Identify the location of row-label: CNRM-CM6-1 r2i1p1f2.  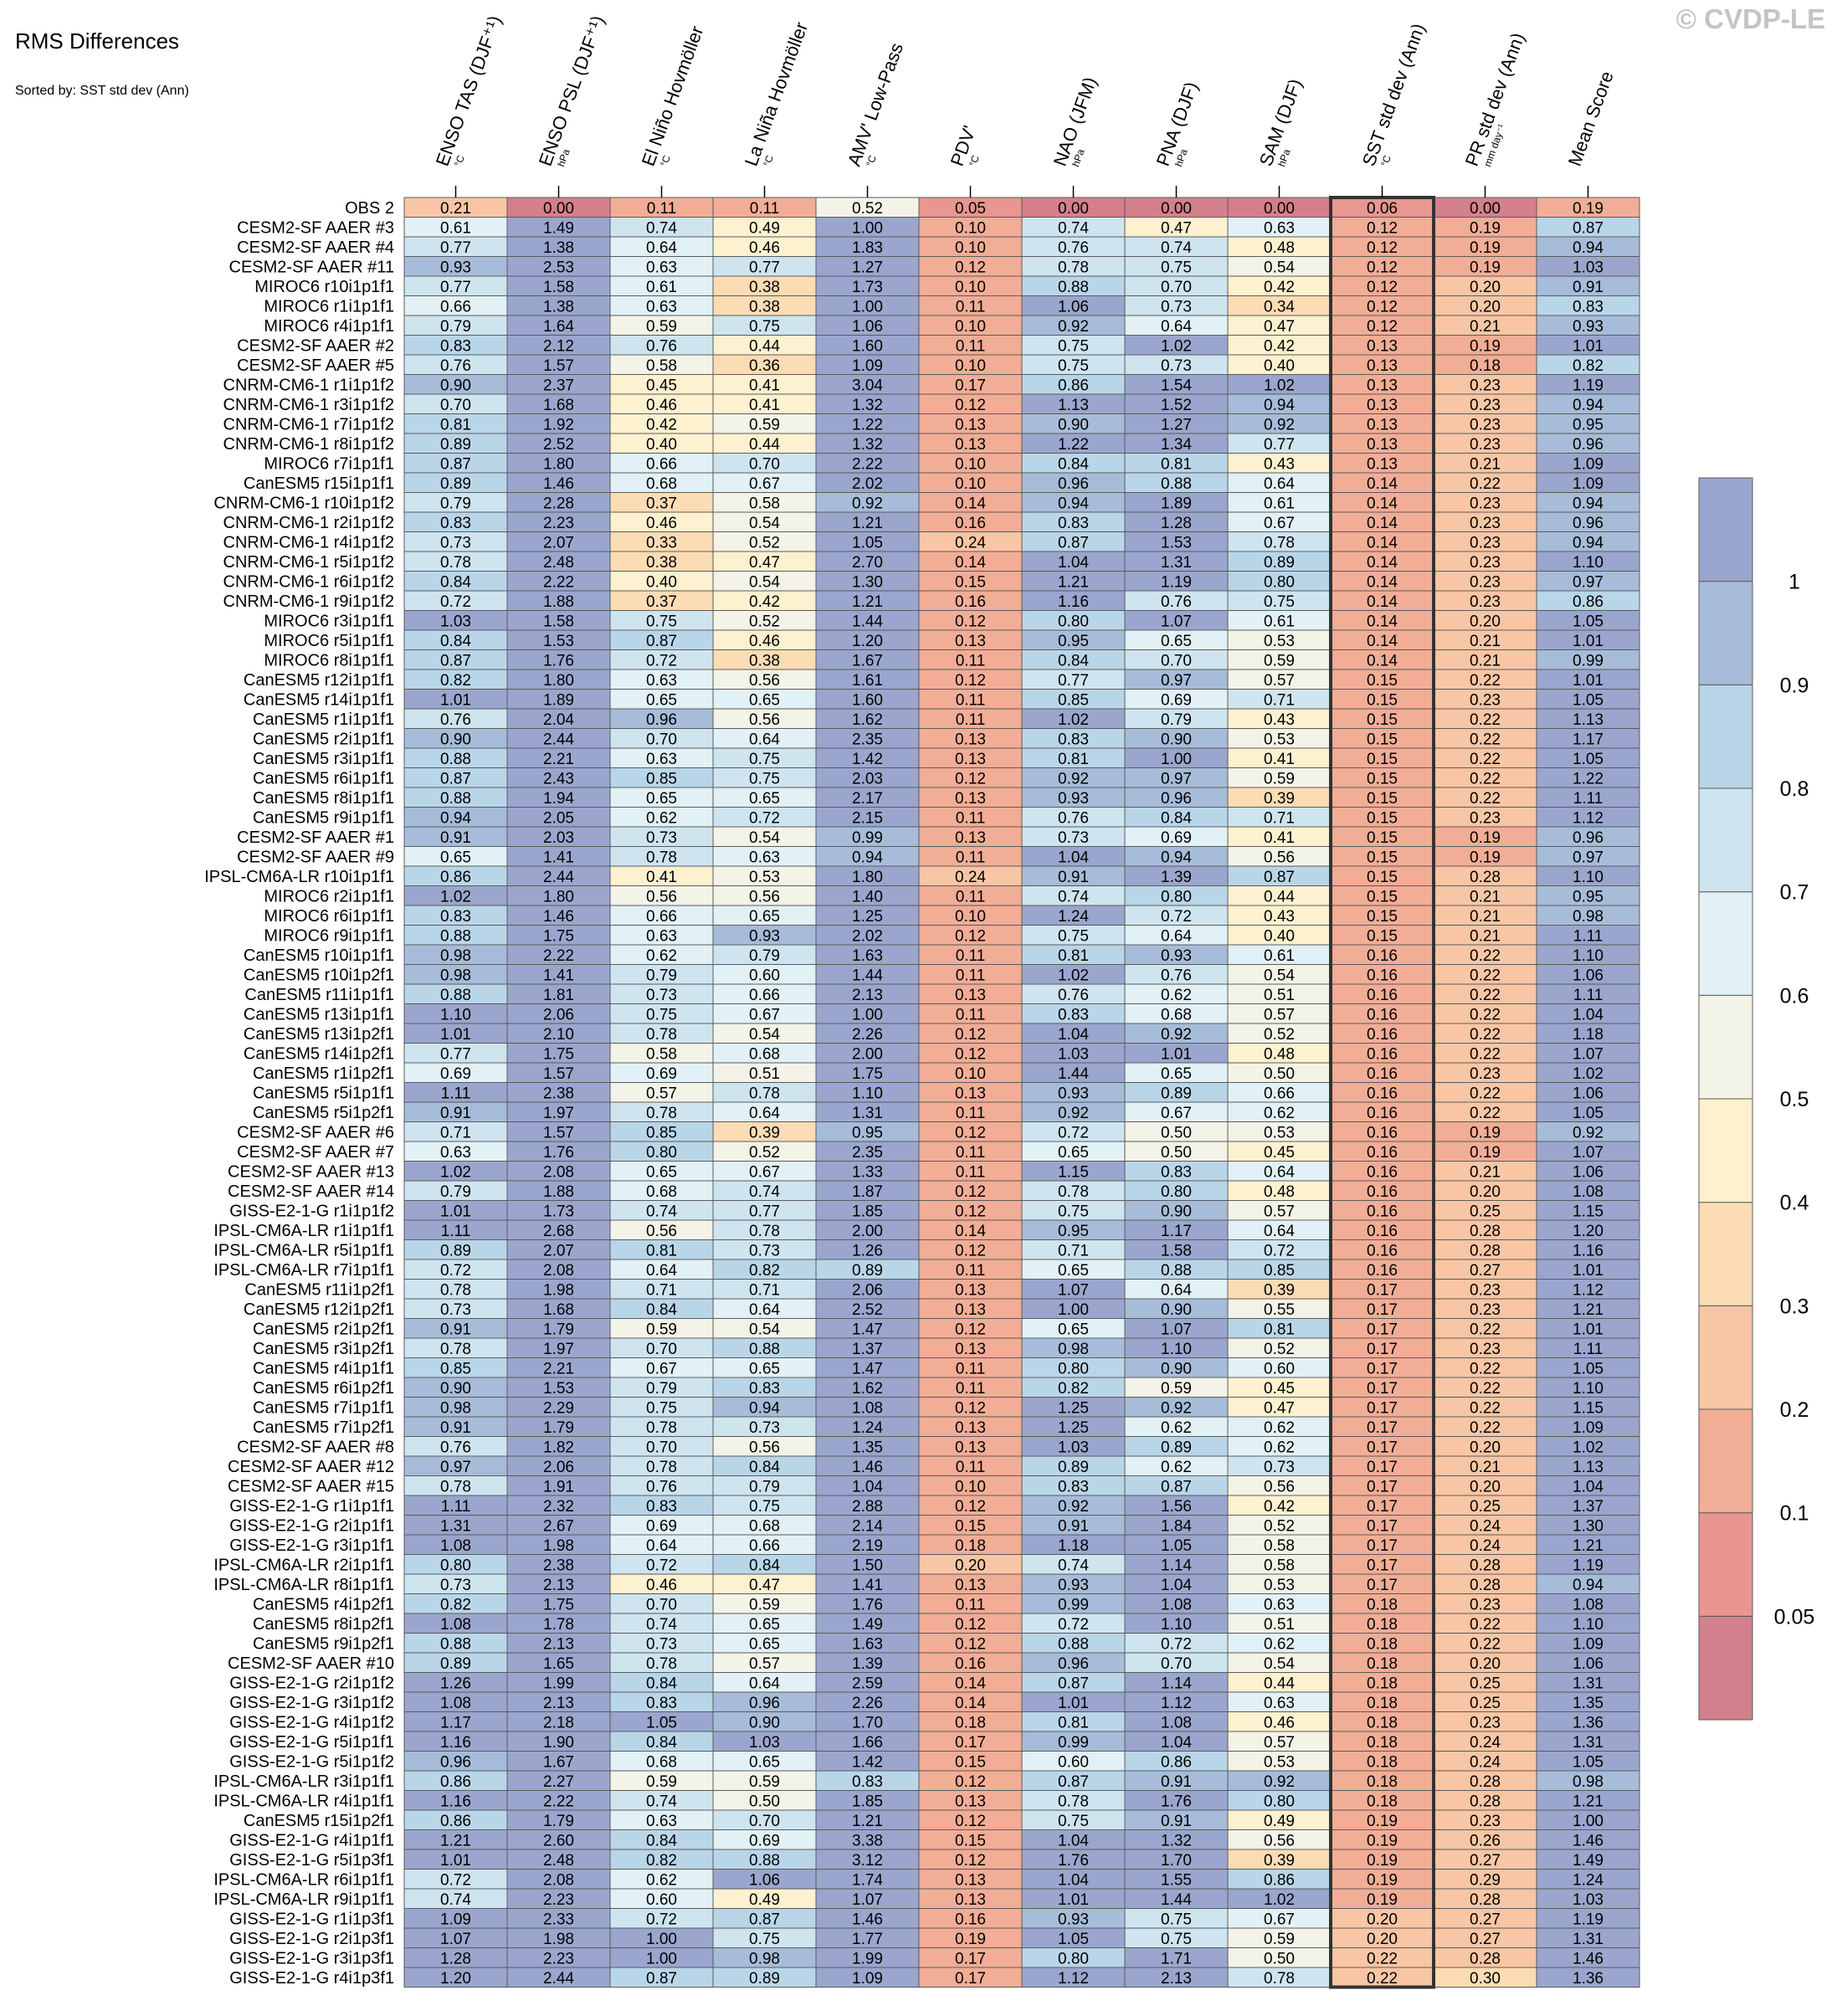
(309, 523).